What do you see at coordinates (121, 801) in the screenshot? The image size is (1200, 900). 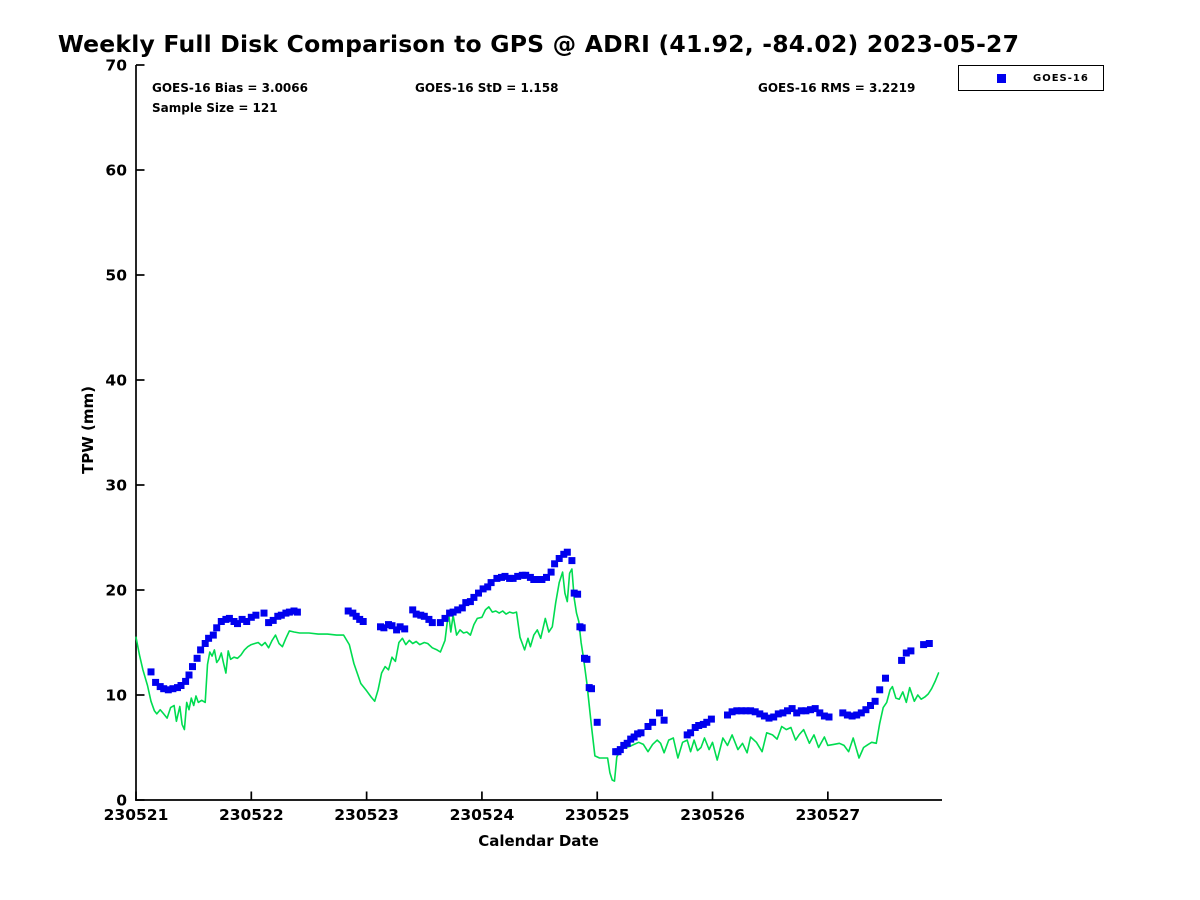 I see `y-tick-label: 0` at bounding box center [121, 801].